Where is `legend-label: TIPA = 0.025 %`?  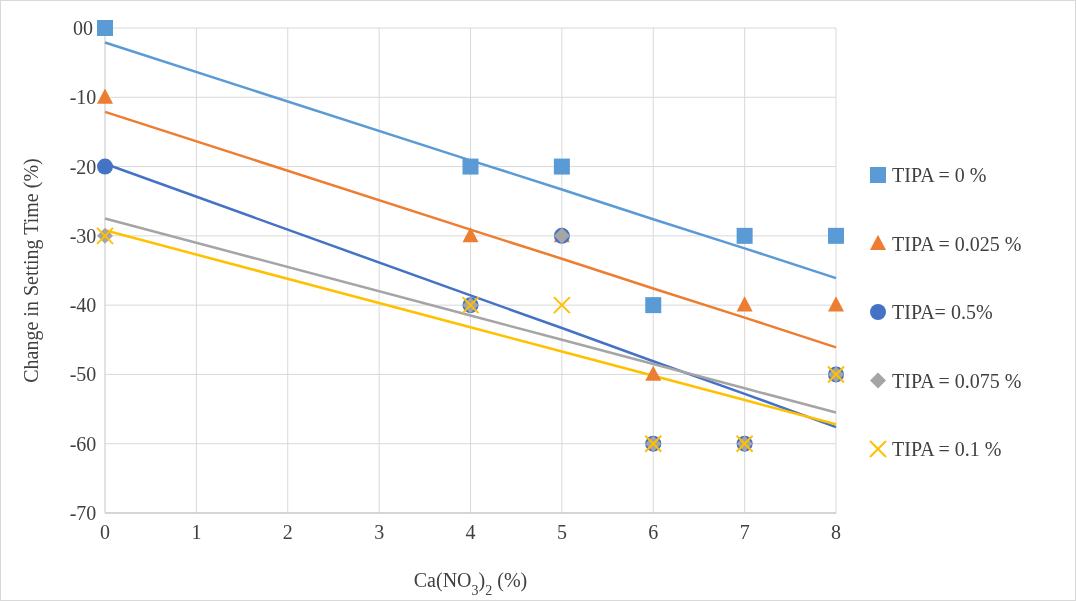
legend-label: TIPA = 0.025 % is located at coordinates (957, 243).